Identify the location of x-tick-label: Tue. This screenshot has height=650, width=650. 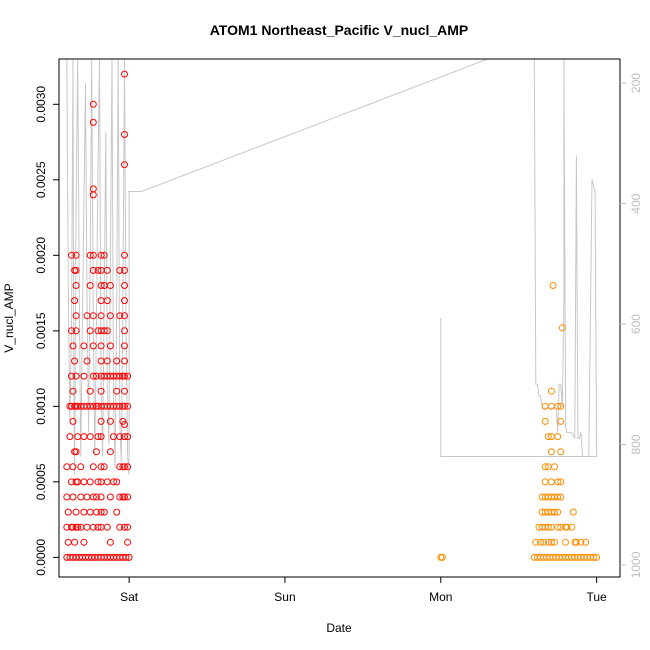
(597, 597).